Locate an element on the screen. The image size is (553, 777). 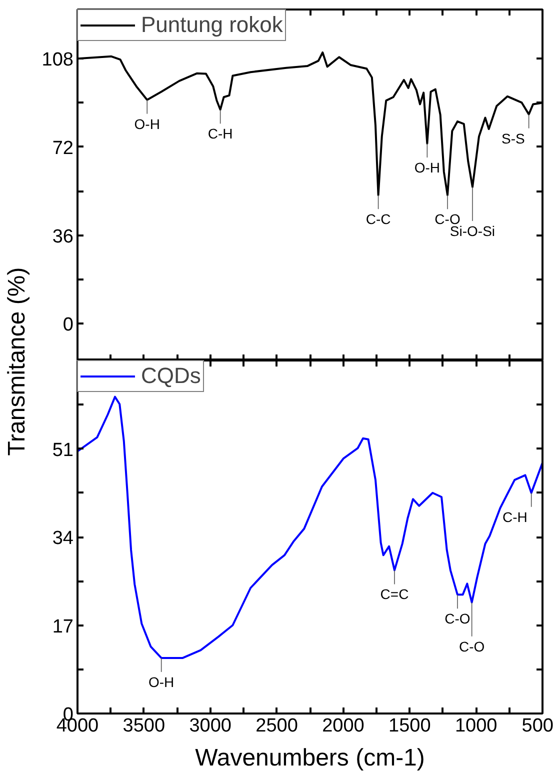
y-tick-label: 34 is located at coordinates (63, 538).